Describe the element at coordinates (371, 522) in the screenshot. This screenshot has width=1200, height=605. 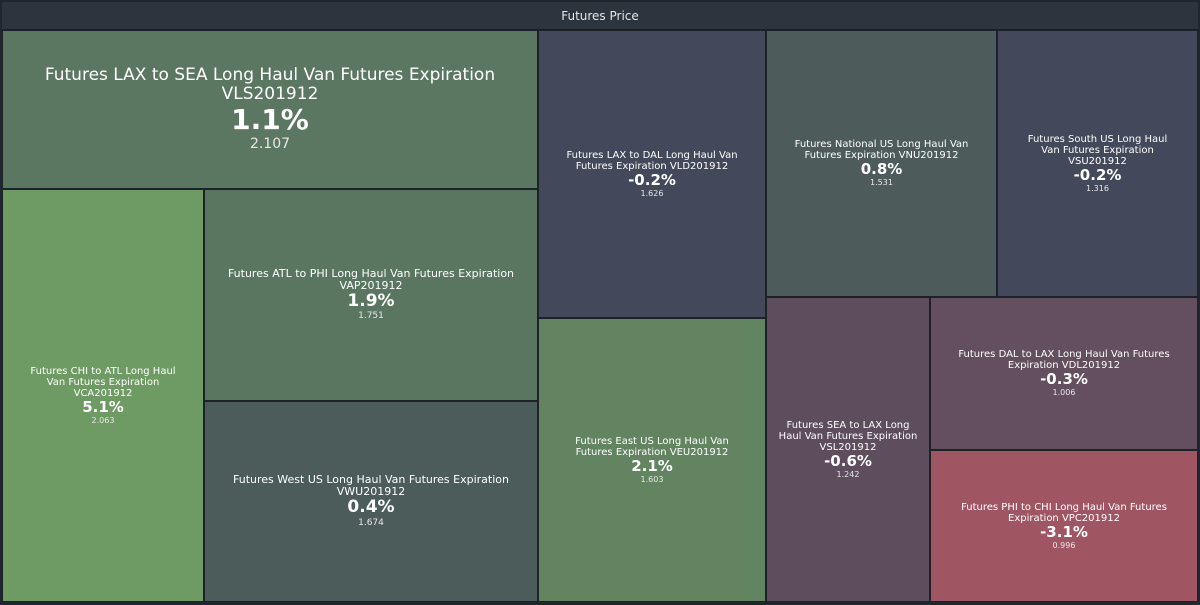
I see `tile-price-value: 1.674` at that location.